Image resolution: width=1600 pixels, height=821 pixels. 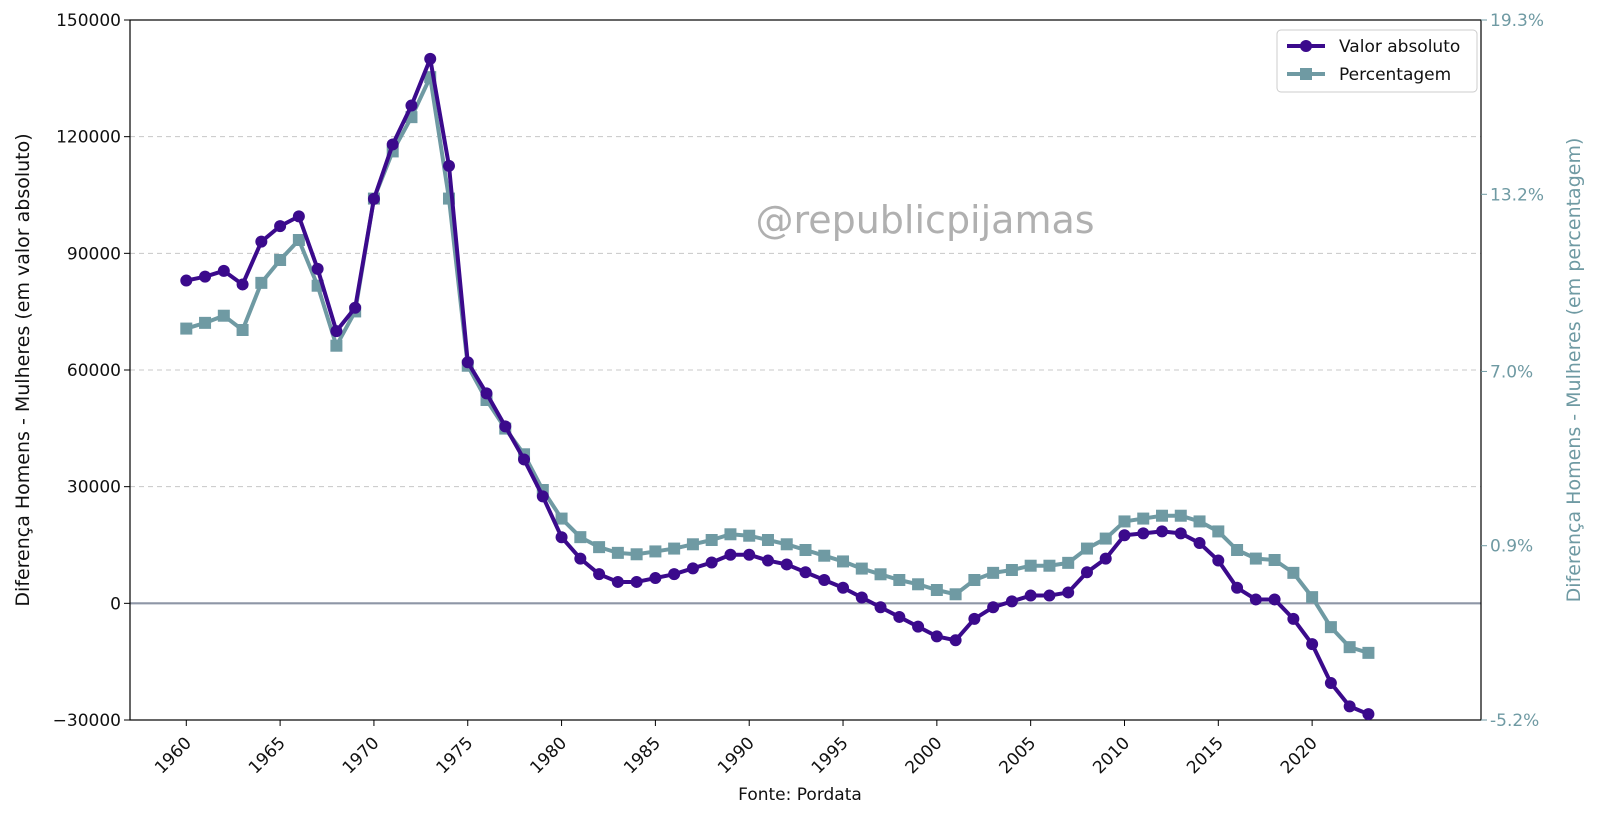 What do you see at coordinates (830, 755) in the screenshot?
I see `x-tick-label: 1995` at bounding box center [830, 755].